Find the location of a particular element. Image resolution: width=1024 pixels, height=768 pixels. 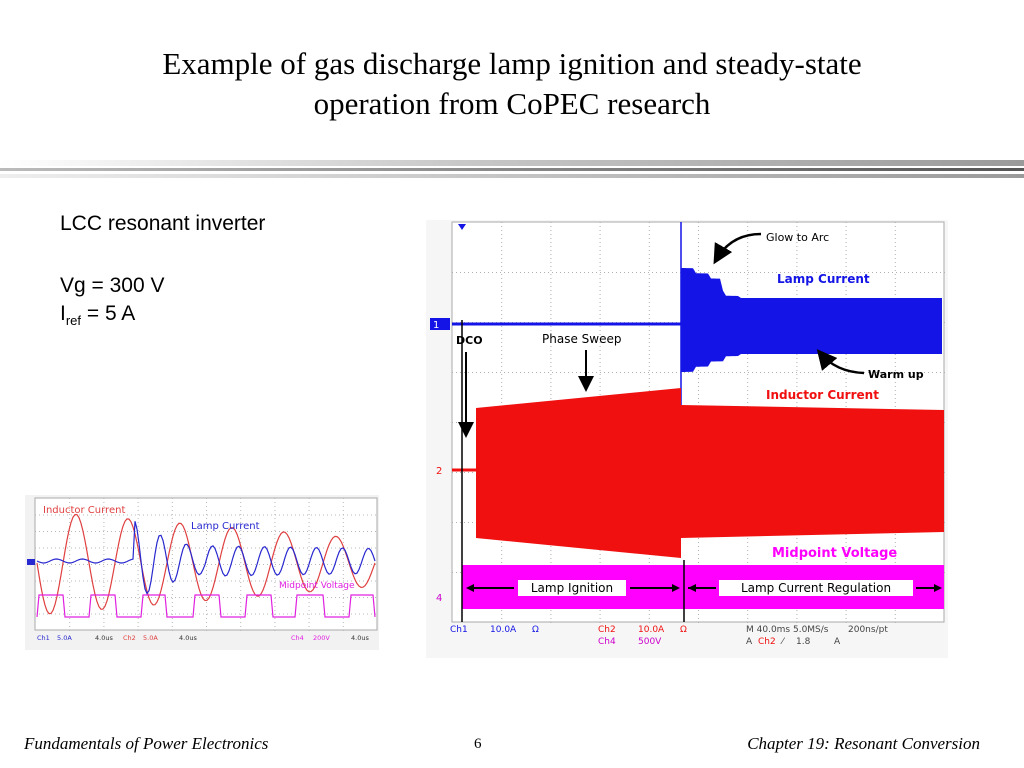

inset-midpoint-voltage-trace is located at coordinates (206, 606).